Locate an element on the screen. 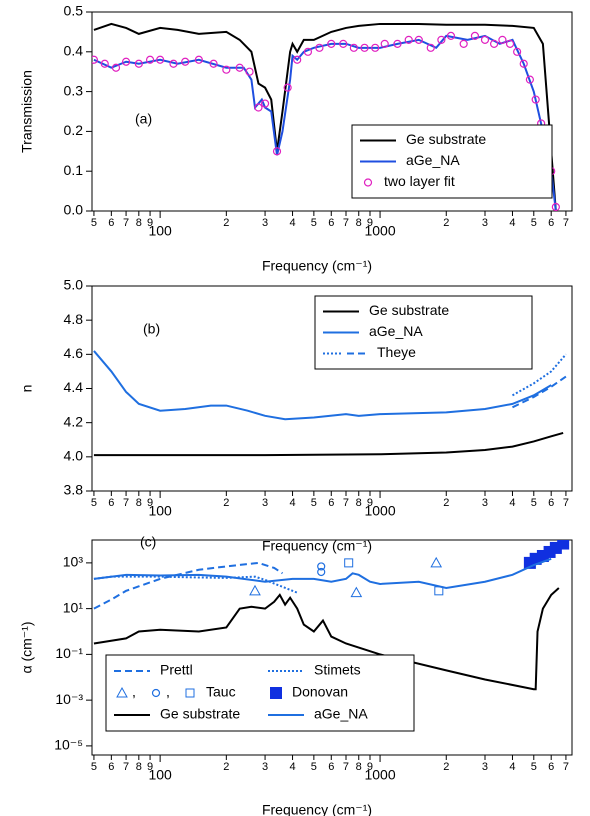  x-tick-label: 1000 is located at coordinates (379, 775).